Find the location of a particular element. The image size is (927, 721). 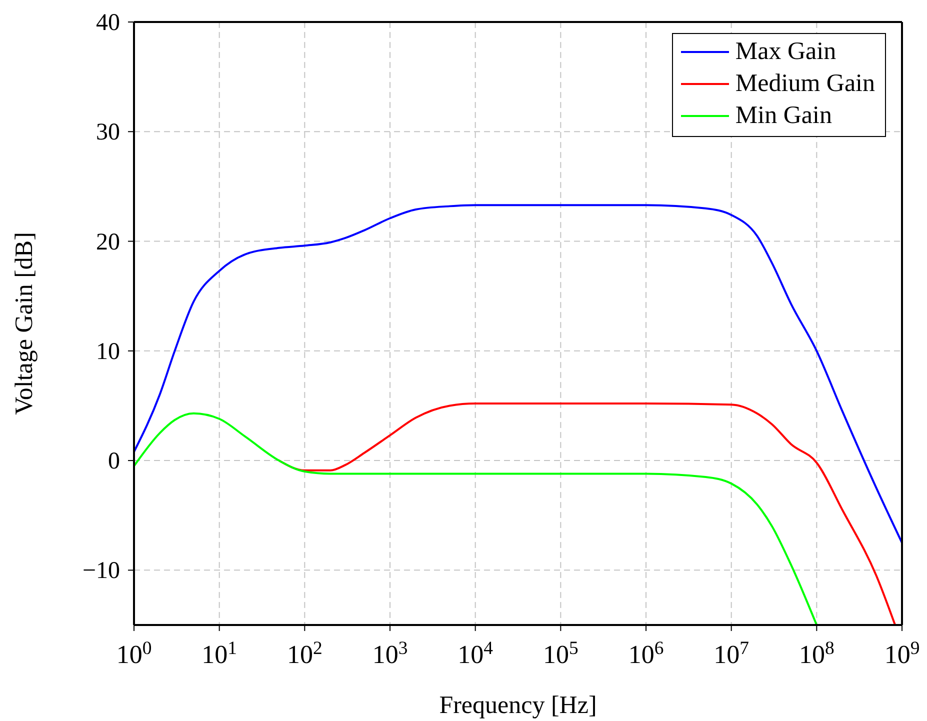

x-tick-label: 10$^{3}$ is located at coordinates (390, 653).